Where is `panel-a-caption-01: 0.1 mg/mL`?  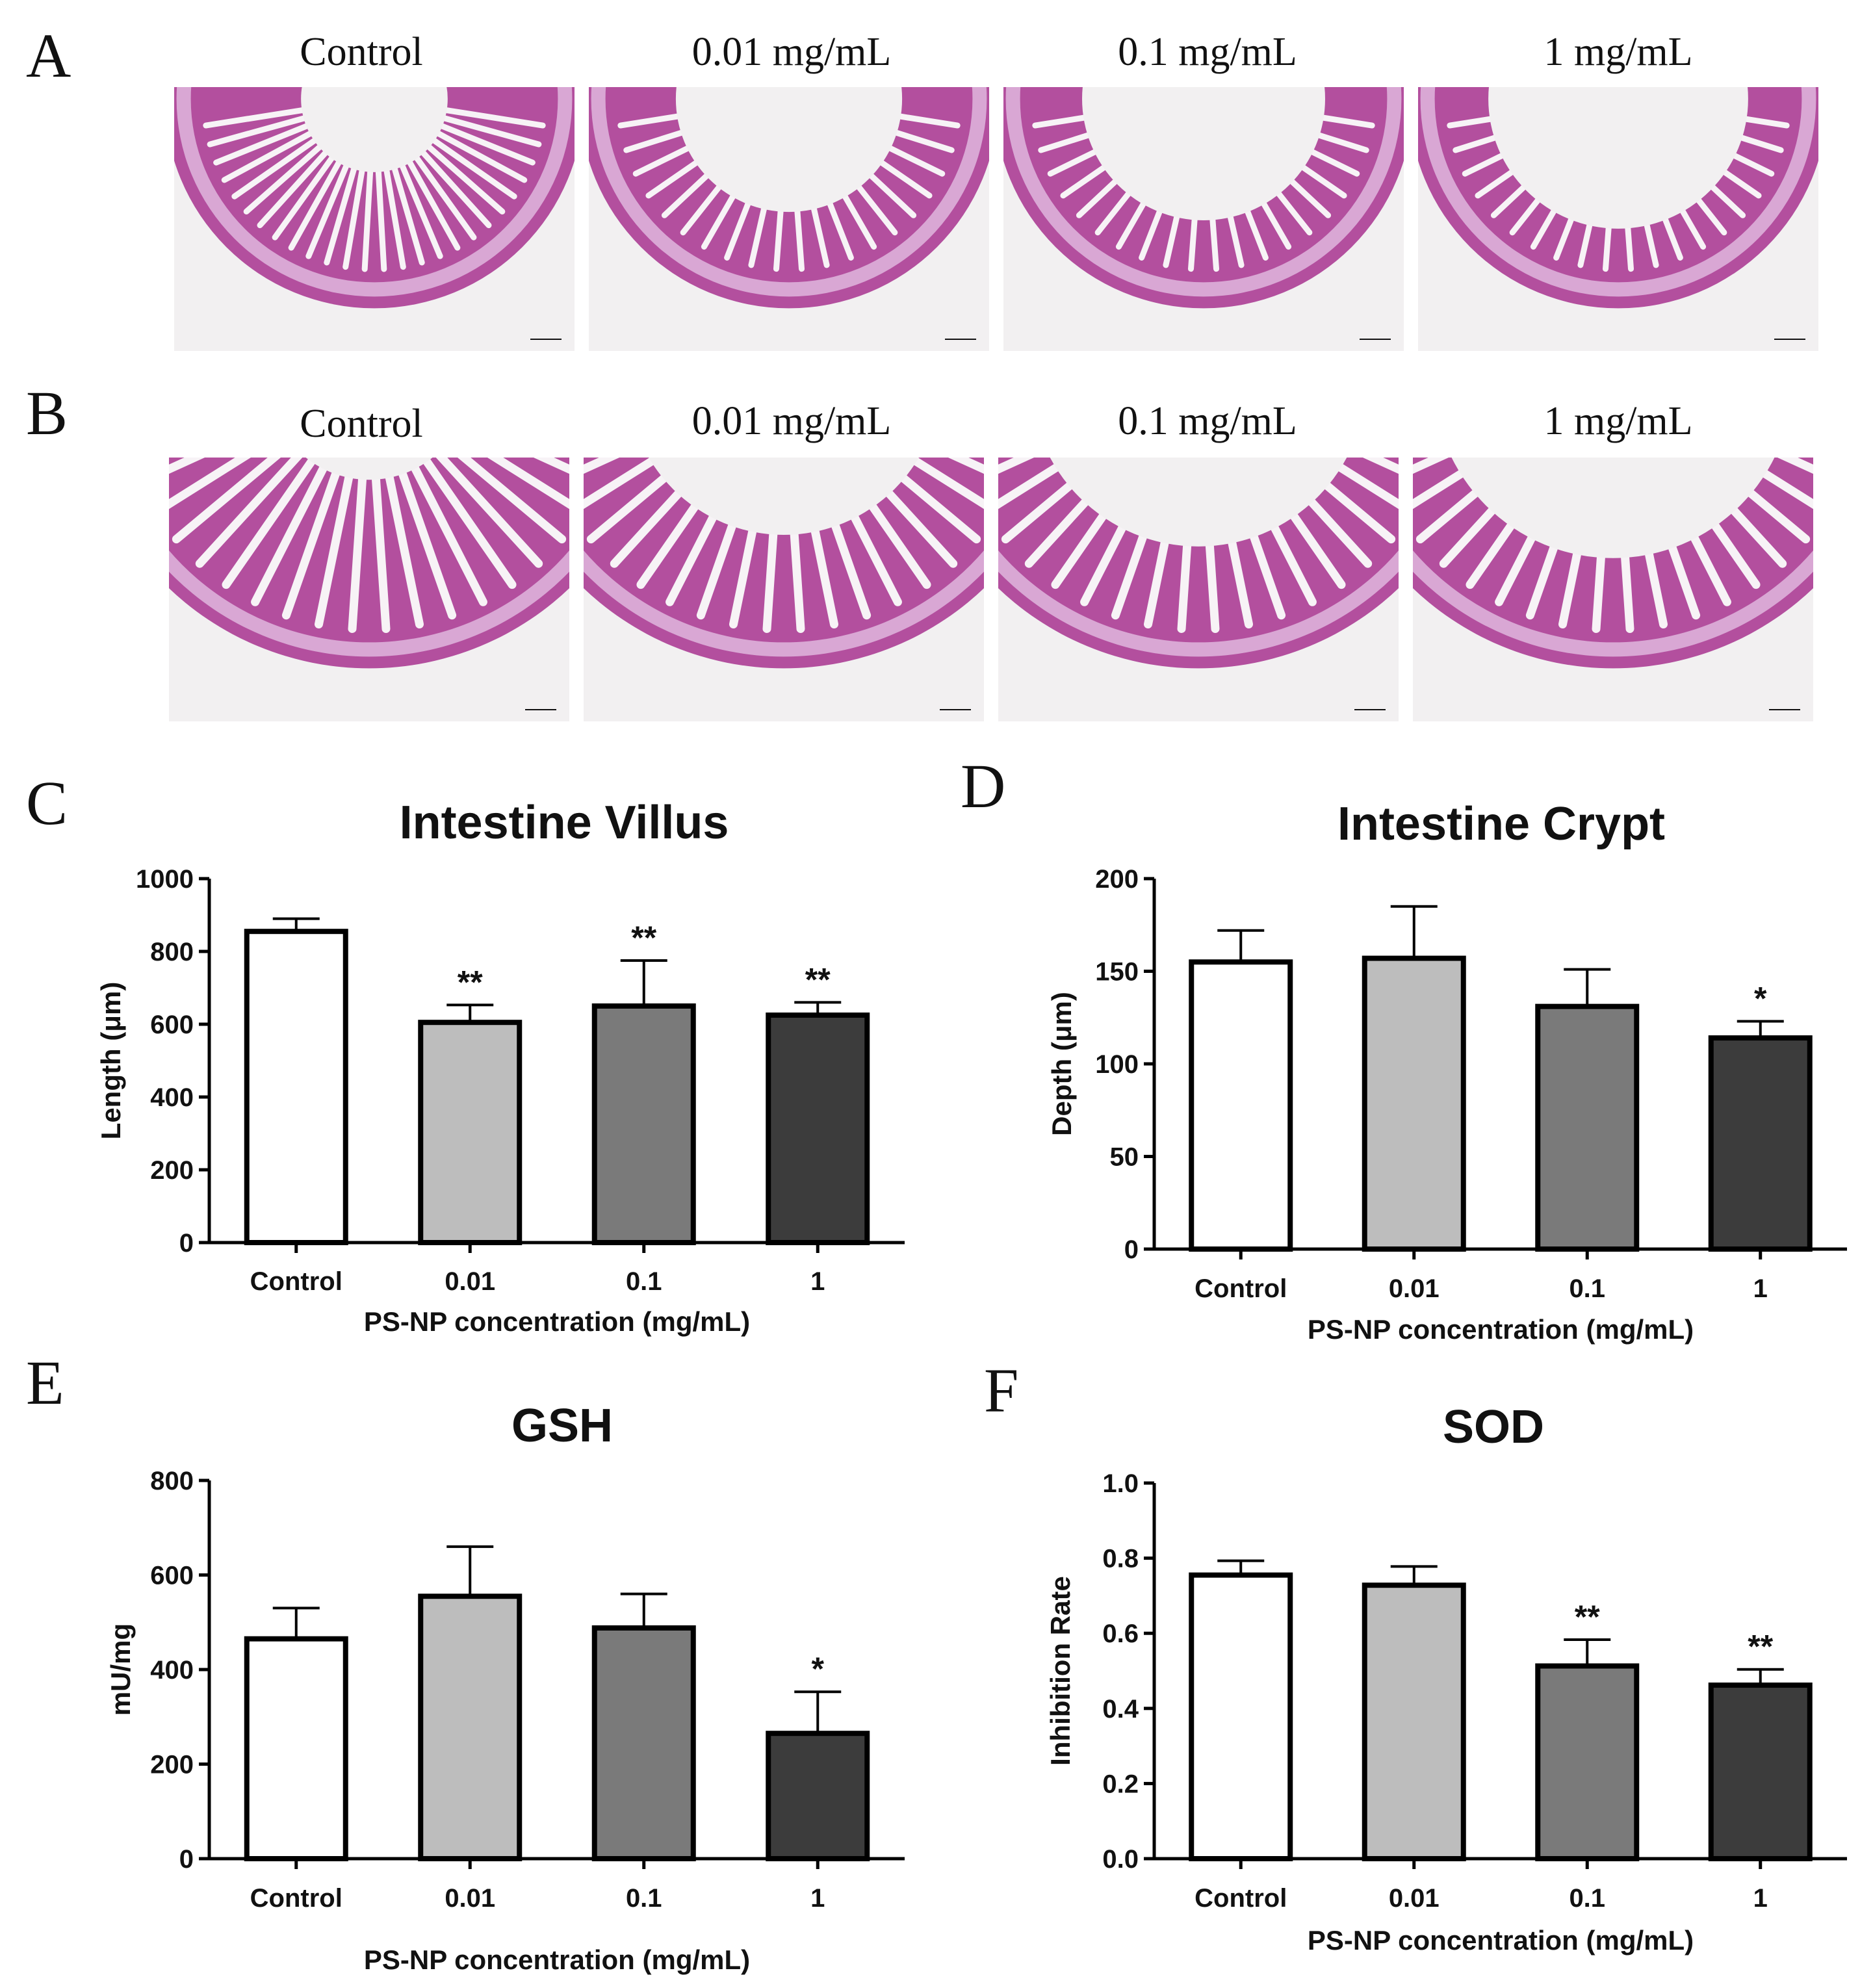 panel-a-caption-01: 0.1 mg/mL is located at coordinates (1207, 52).